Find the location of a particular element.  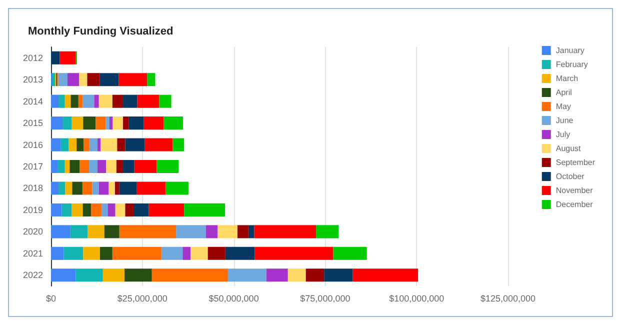

legend-label: February is located at coordinates (572, 64).